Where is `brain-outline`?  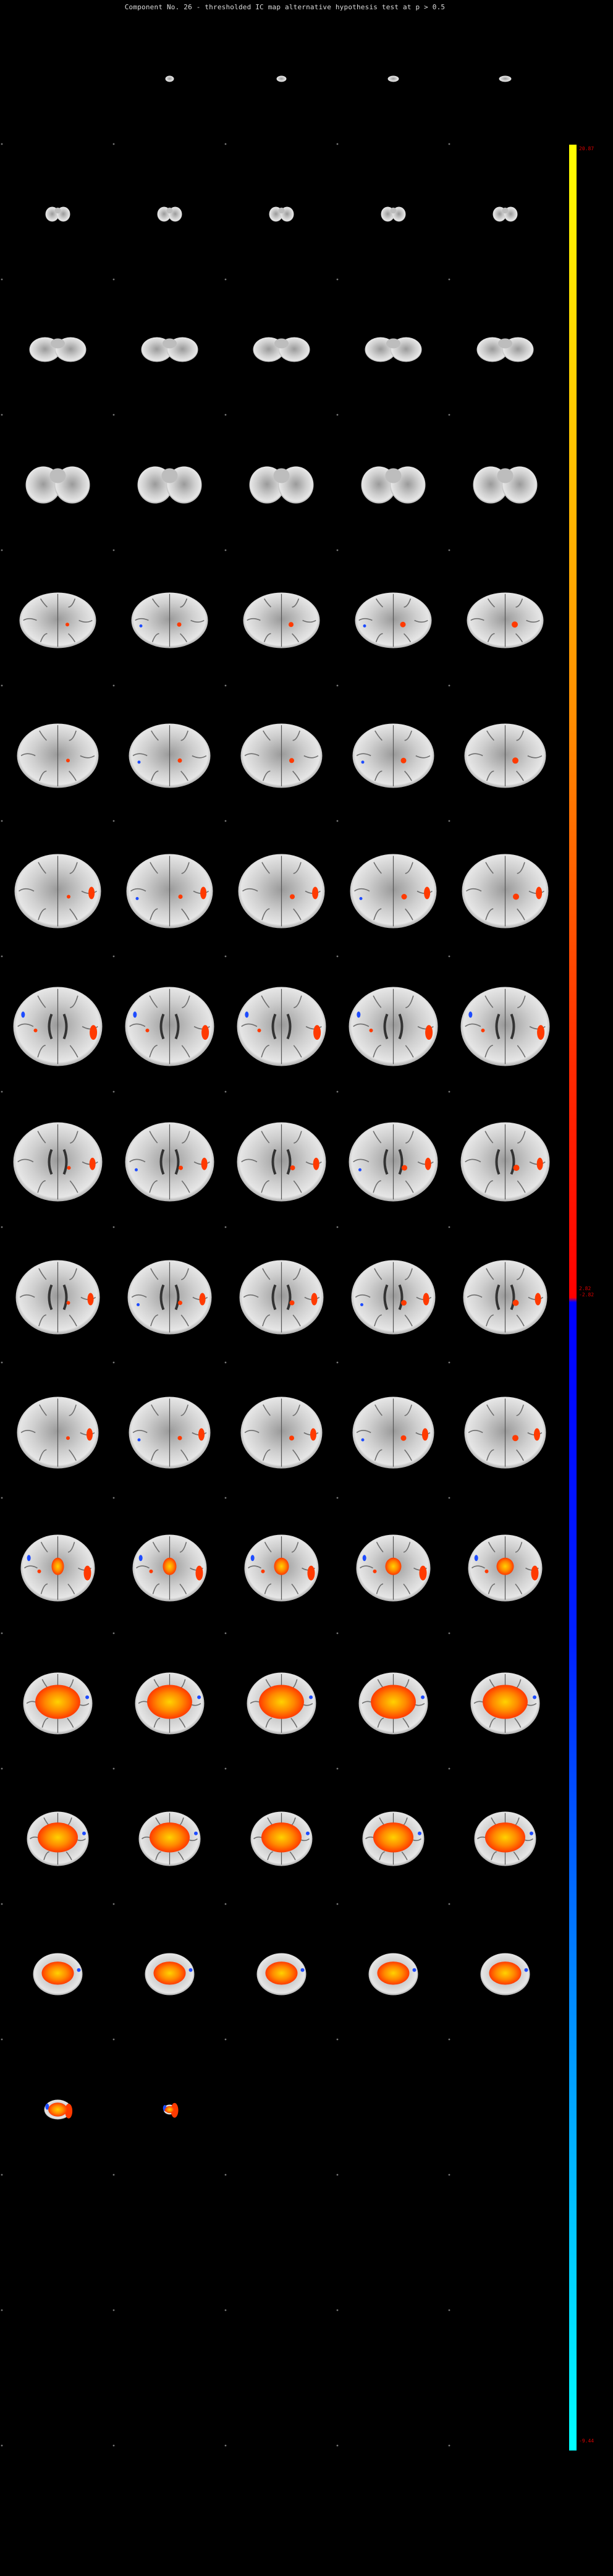 brain-outline is located at coordinates (169, 78).